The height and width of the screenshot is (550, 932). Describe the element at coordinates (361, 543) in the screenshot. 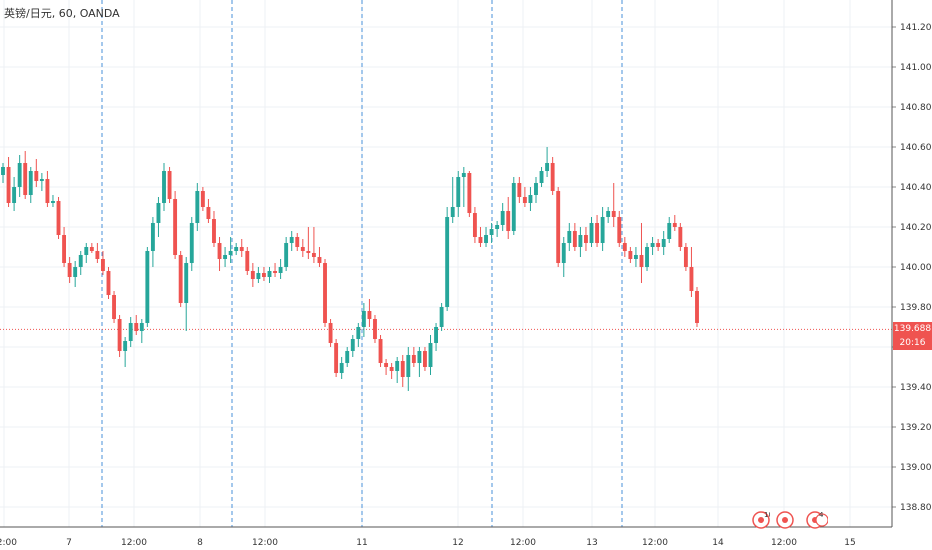

I see `x-tick-label: 11` at that location.